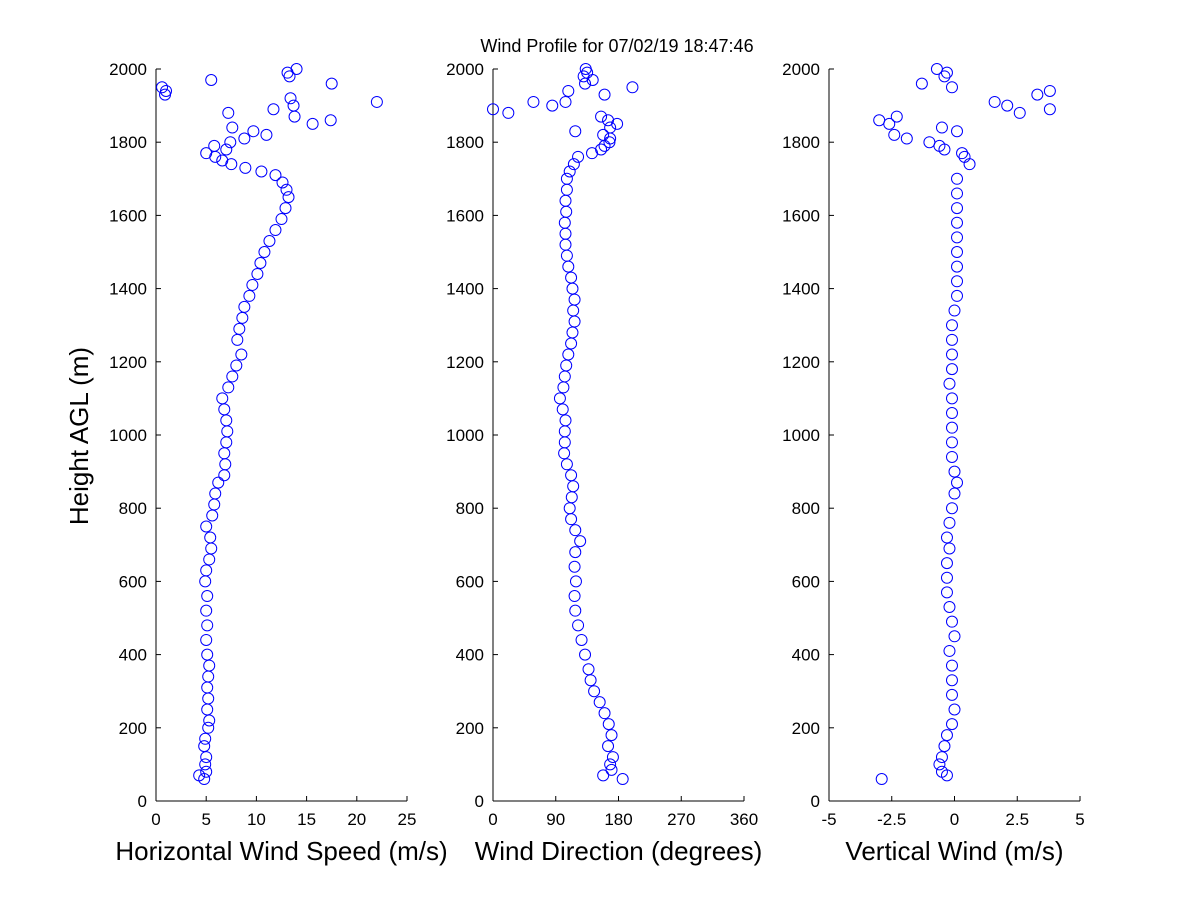 The width and height of the screenshot is (1200, 900). What do you see at coordinates (128, 435) in the screenshot?
I see `y-tick-label: 1000` at bounding box center [128, 435].